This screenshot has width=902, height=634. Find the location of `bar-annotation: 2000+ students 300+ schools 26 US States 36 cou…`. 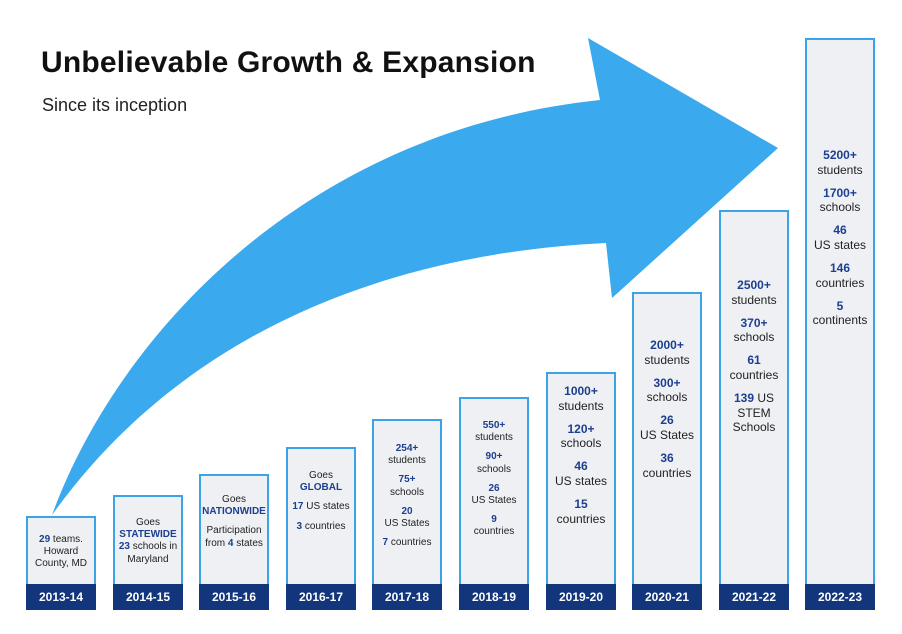

bar-annotation: 2000+ students 300+ schools 26 US States 36 cou… is located at coordinates (667, 409).